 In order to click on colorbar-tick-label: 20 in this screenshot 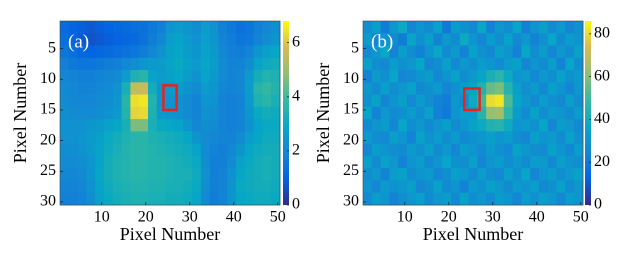, I will do `click(602, 161)`.